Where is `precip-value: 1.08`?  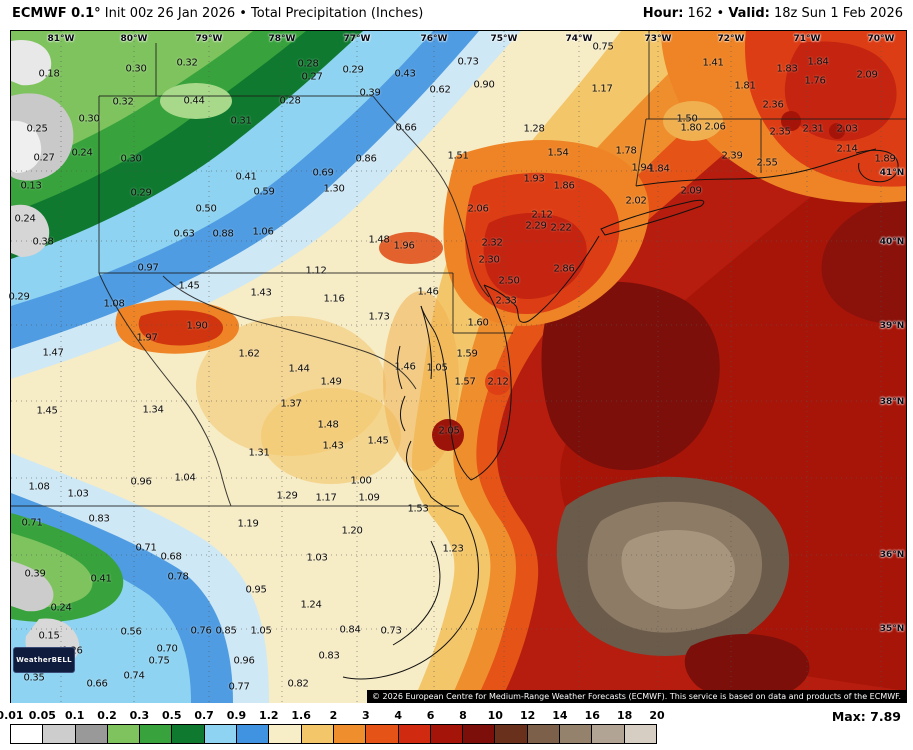 precip-value: 1.08 is located at coordinates (114, 304).